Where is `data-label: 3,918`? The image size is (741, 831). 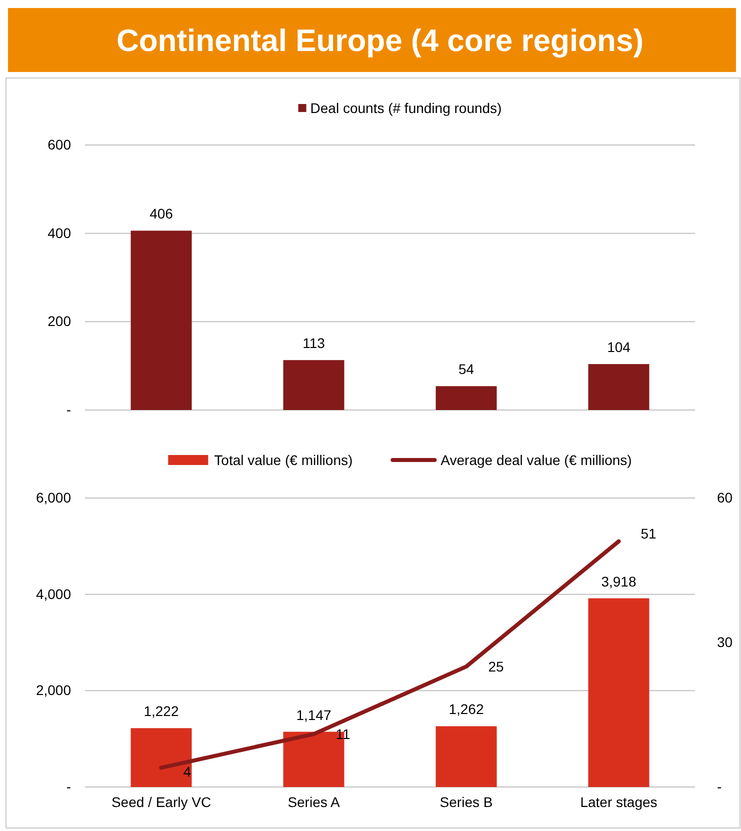 data-label: 3,918 is located at coordinates (618, 581).